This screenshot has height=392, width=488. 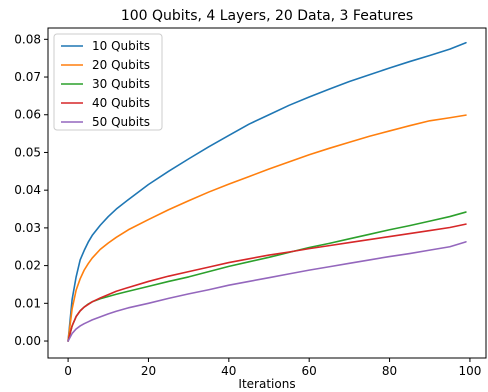 I want to click on legend-box, so click(x=108, y=82).